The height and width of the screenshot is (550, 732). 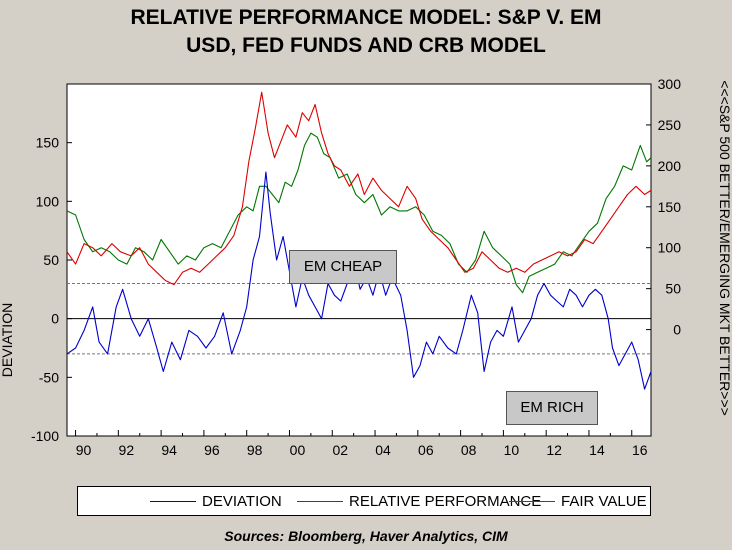 I want to click on right-axis-ticks: 300 250 200 150 100 50 0, so click(x=663, y=207).